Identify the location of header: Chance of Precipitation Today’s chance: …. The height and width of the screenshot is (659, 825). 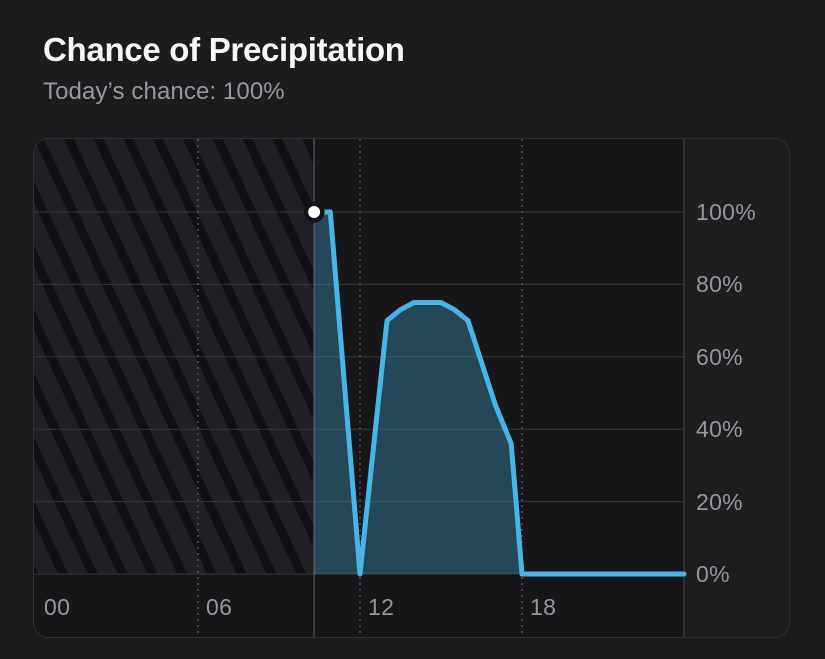
(224, 68).